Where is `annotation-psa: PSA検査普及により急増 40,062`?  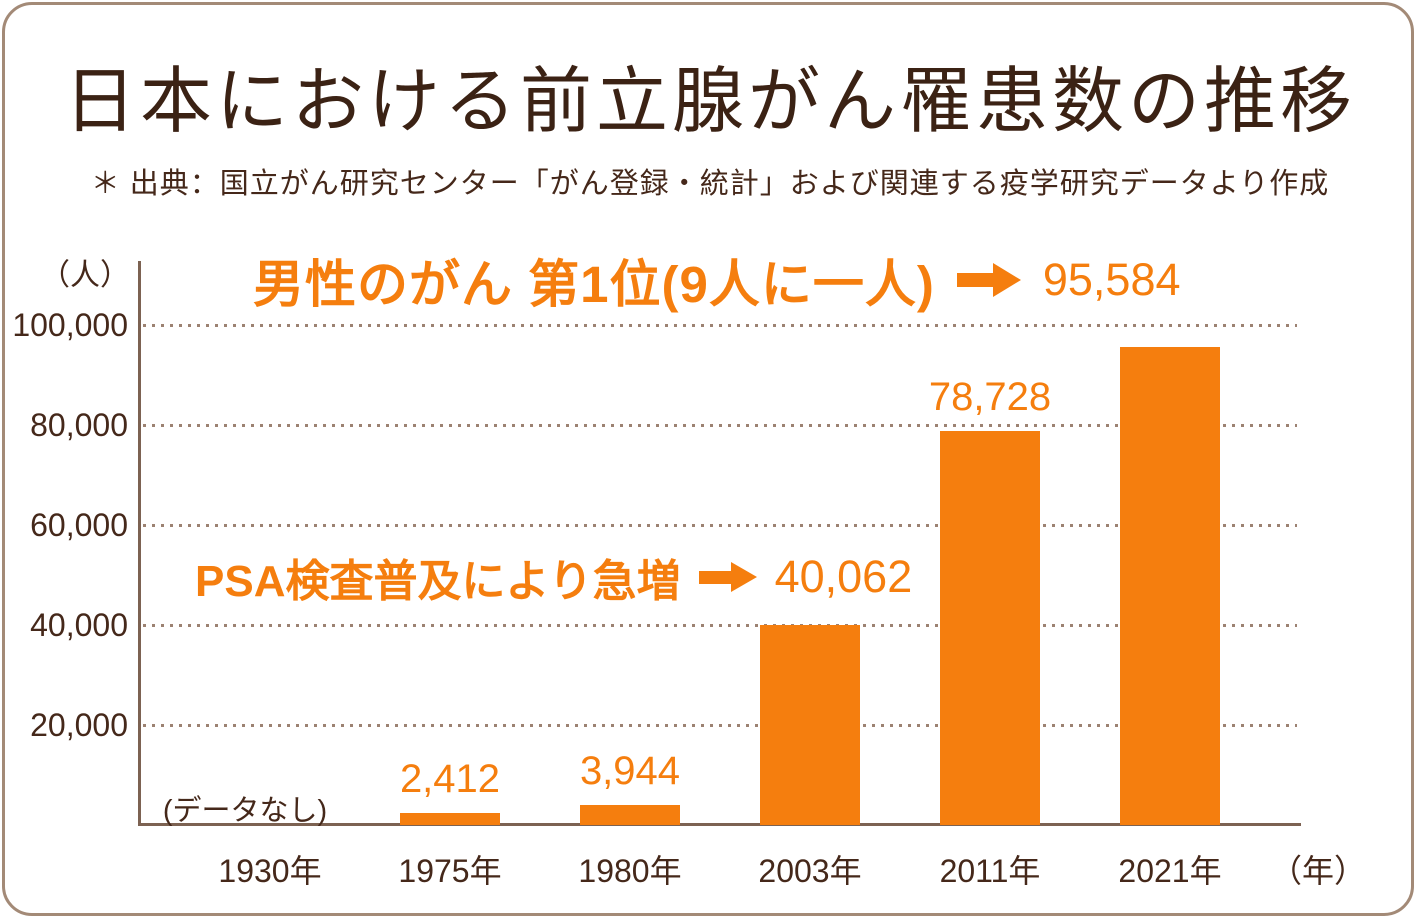
annotation-psa: PSA検査普及により急増 40,062 is located at coordinates (553, 577).